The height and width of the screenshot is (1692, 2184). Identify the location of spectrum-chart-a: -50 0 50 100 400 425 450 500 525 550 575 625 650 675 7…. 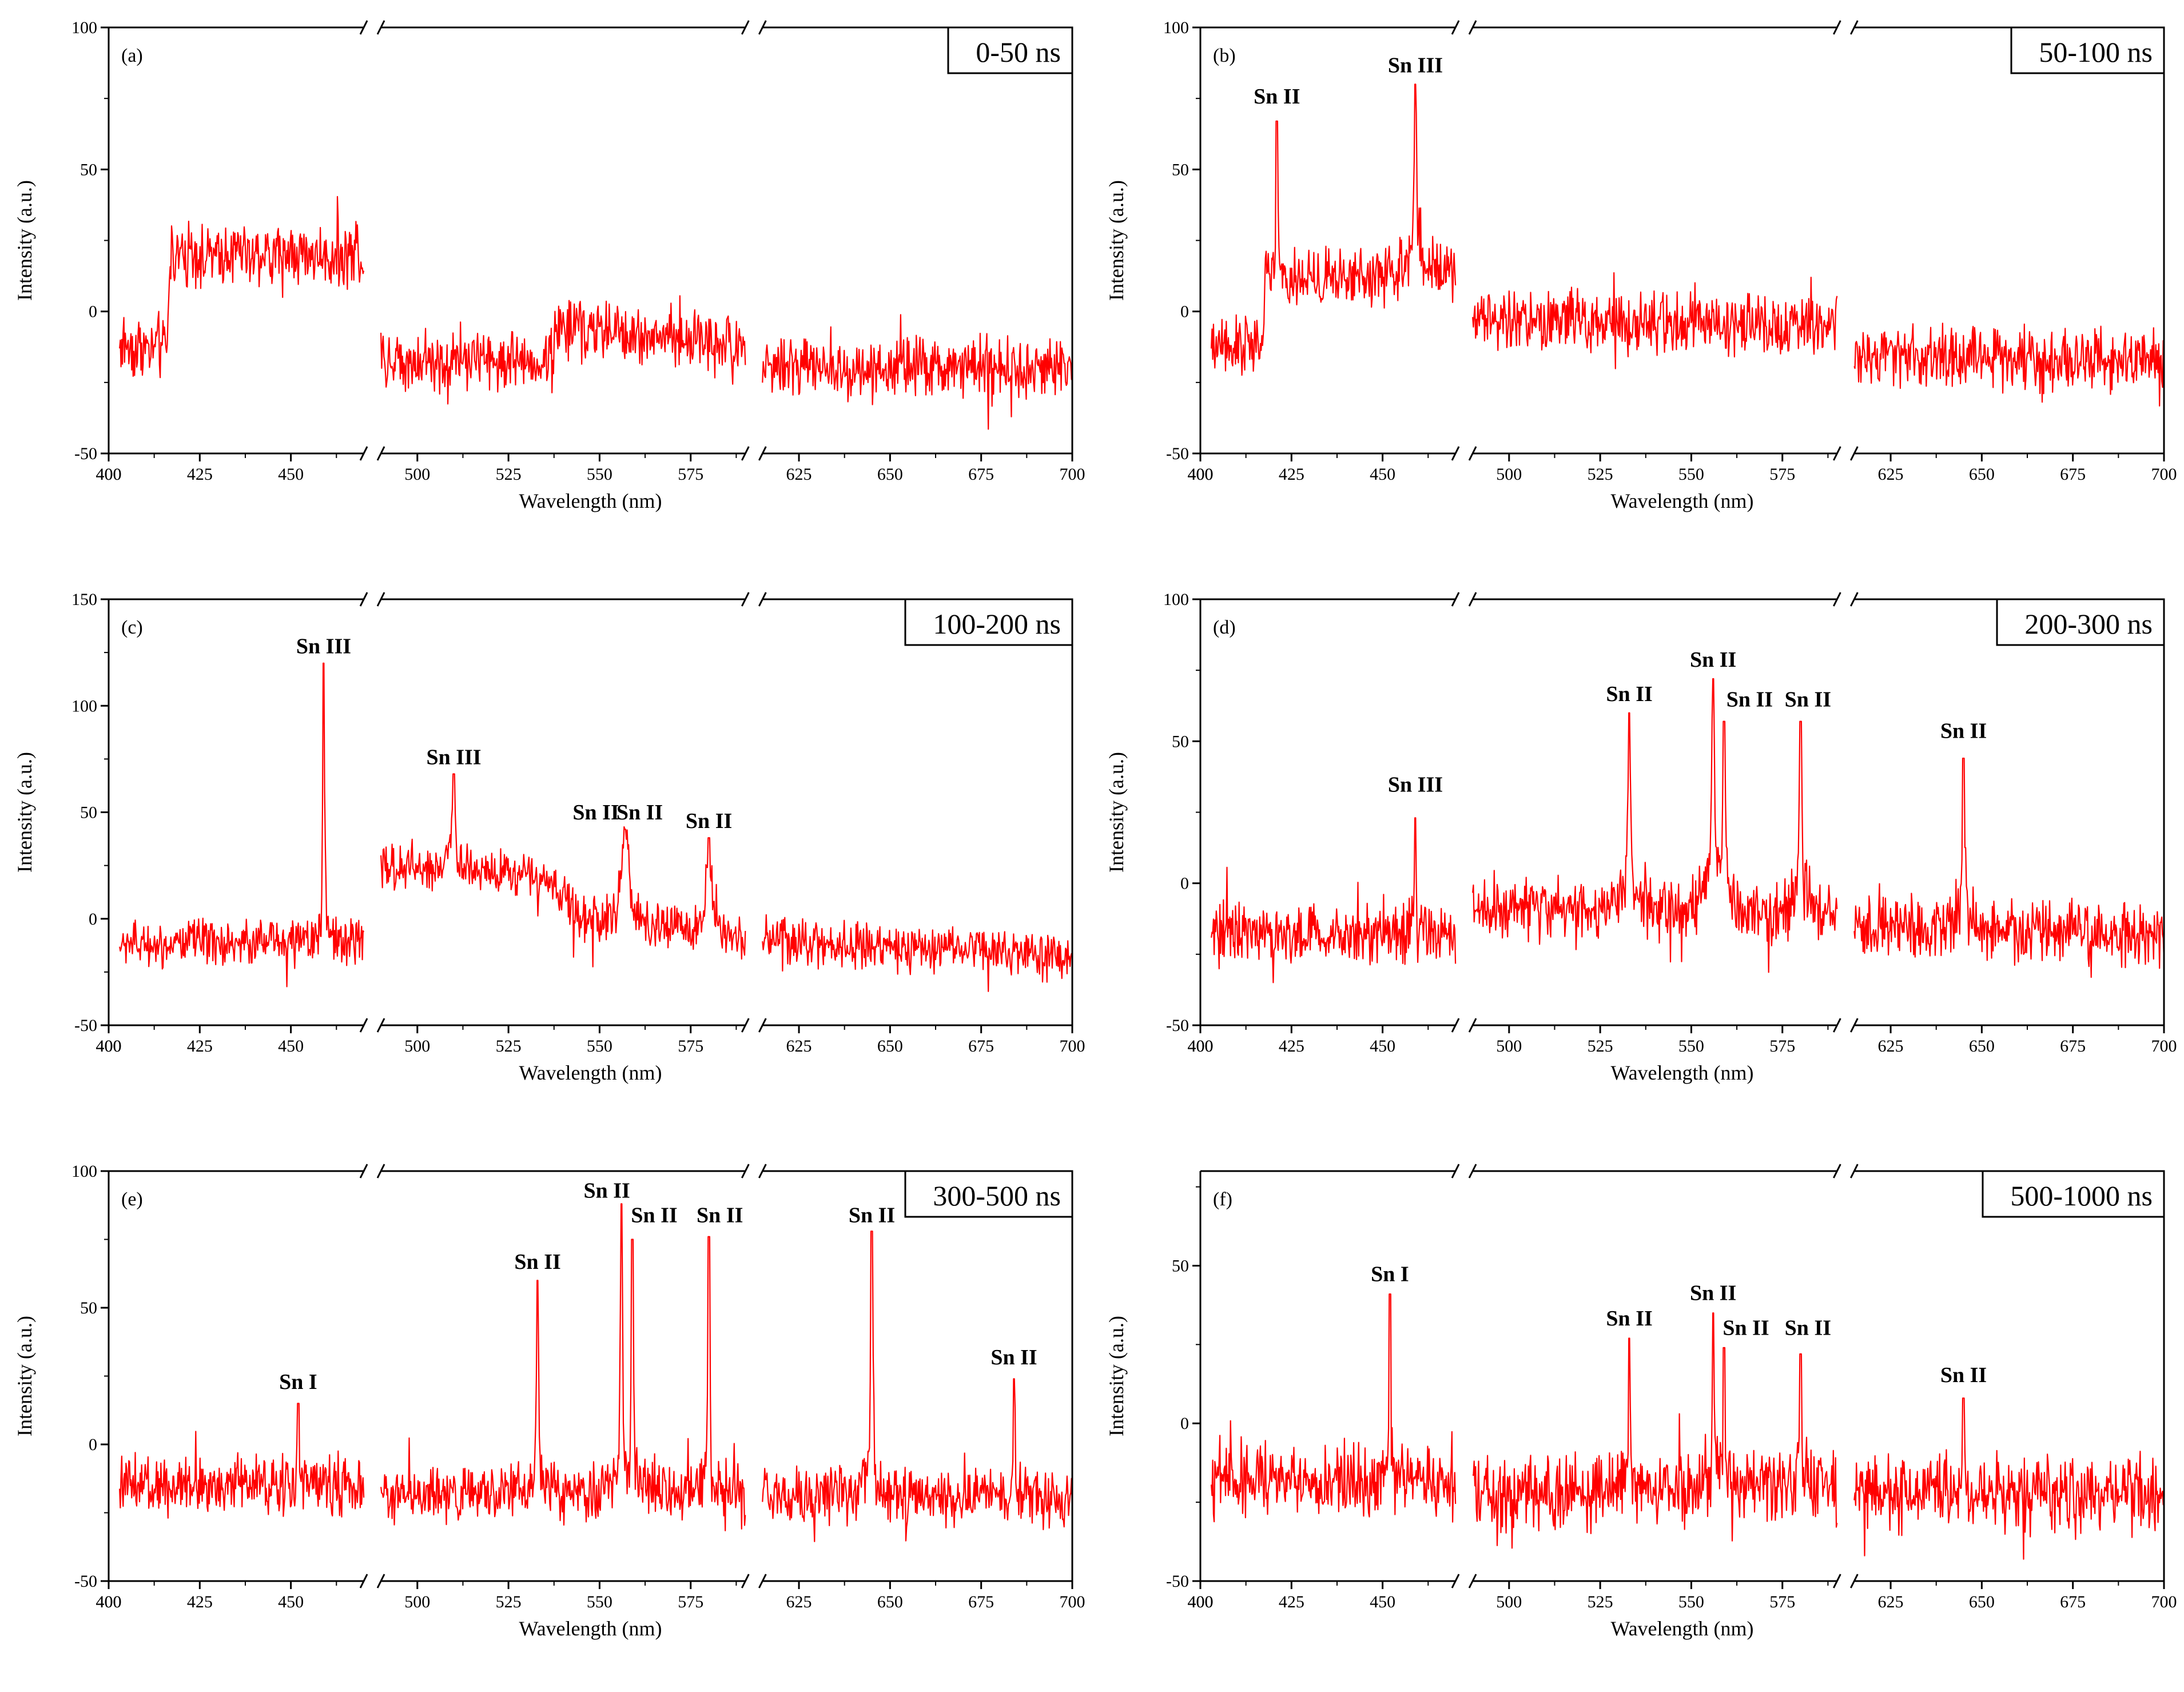
(549, 265).